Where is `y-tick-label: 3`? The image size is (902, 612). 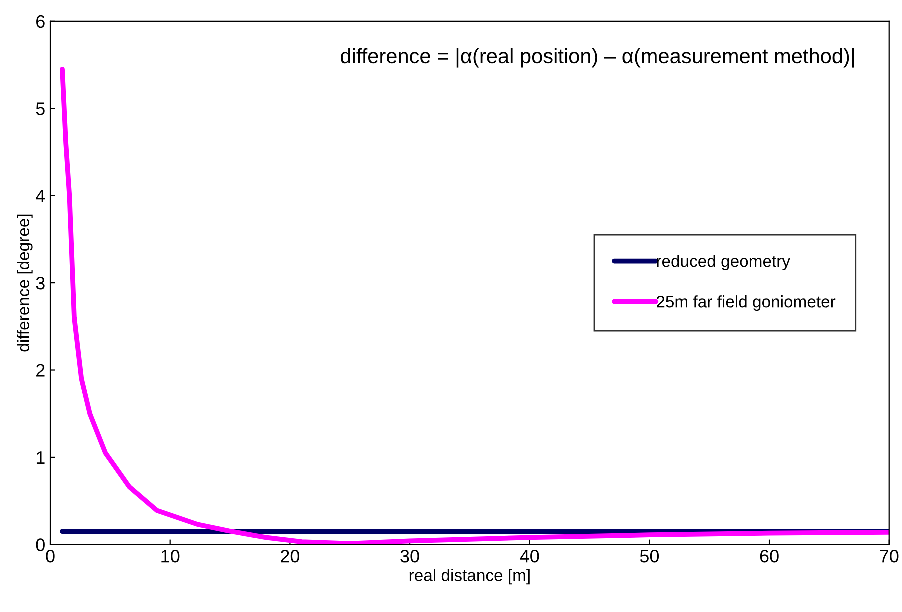
y-tick-label: 3 is located at coordinates (40, 283).